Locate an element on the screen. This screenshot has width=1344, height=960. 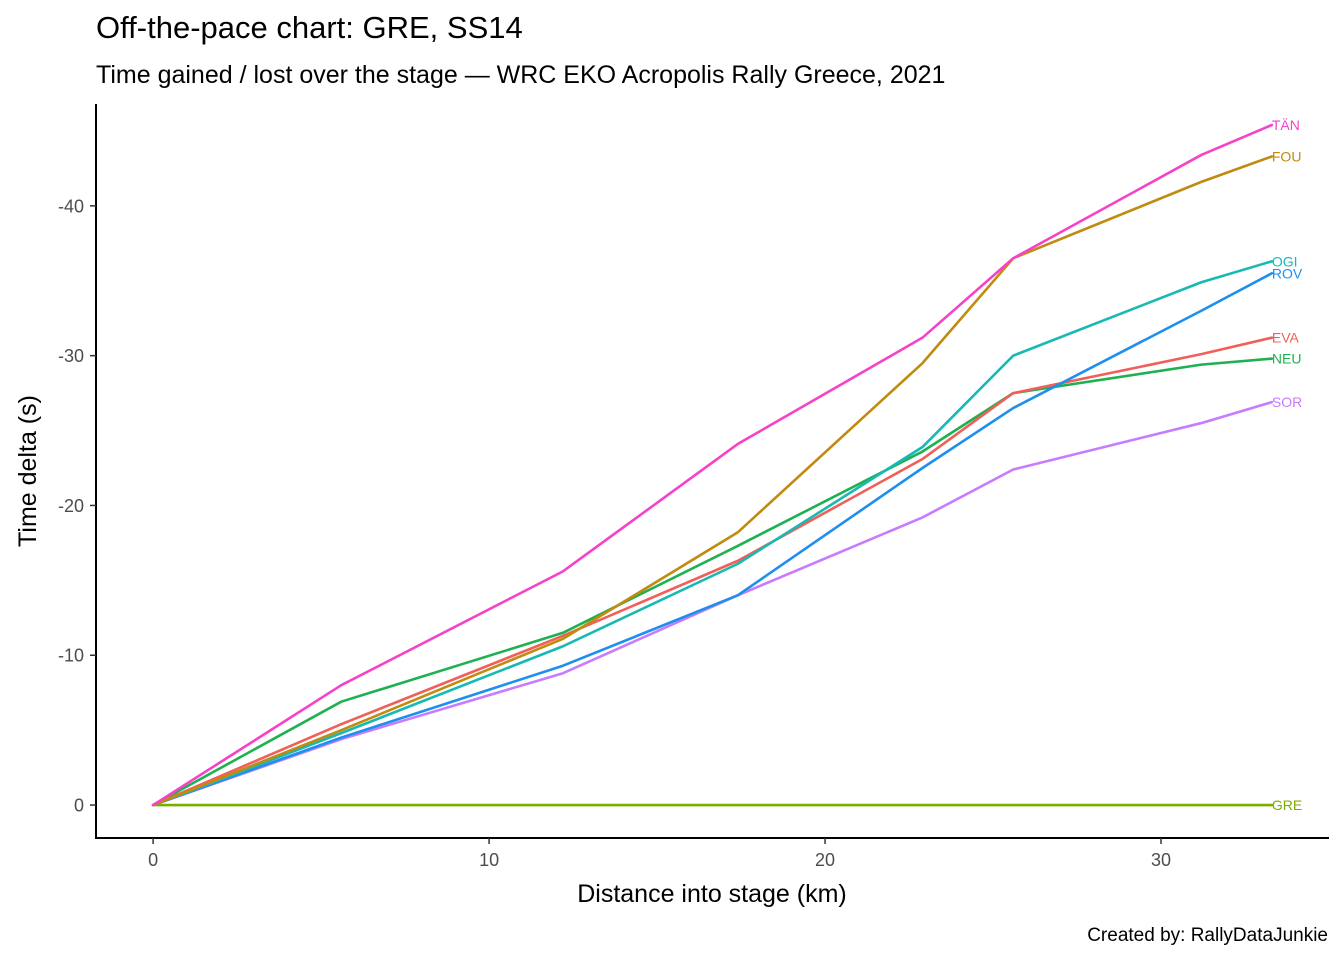
x-tick-label: 20 is located at coordinates (825, 860).